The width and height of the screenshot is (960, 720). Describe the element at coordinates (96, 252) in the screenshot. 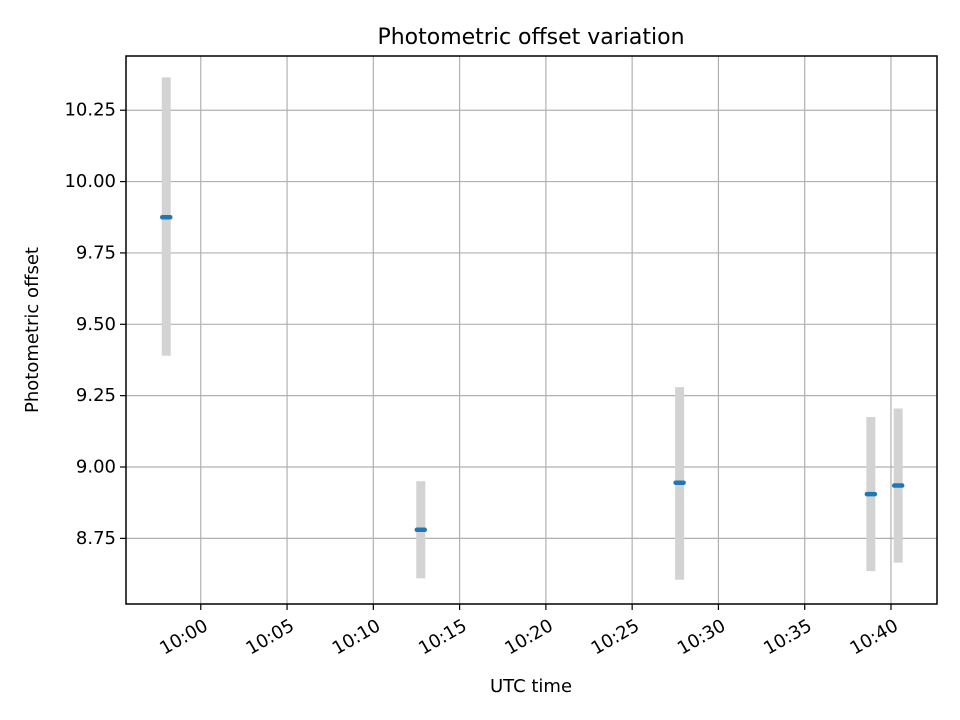

I see `y-tick-label: 9.75` at that location.